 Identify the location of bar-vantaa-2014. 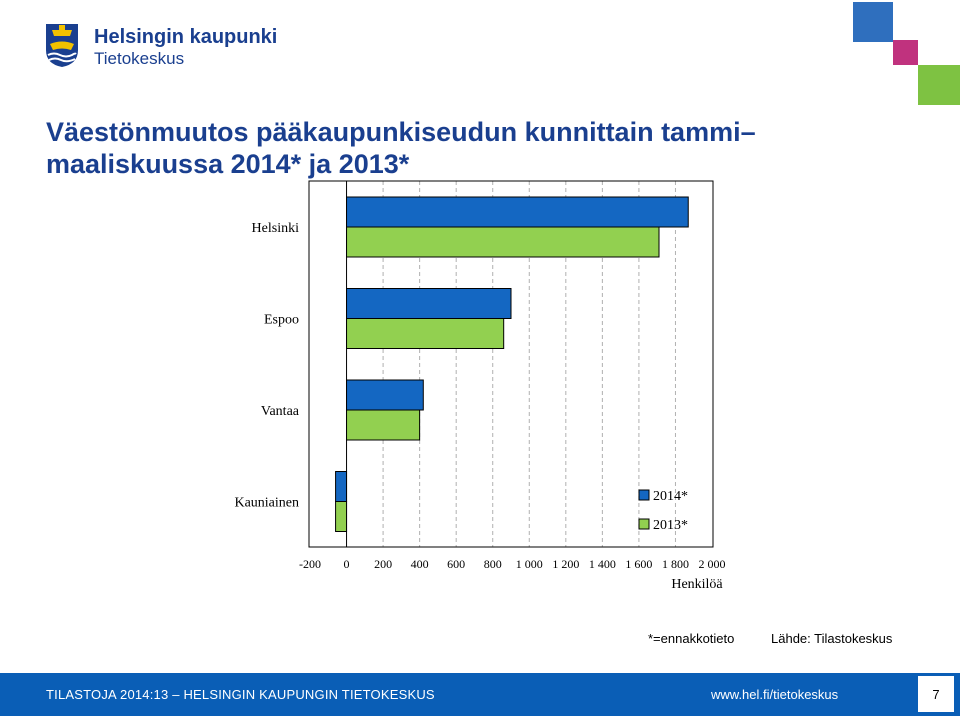
(385, 395).